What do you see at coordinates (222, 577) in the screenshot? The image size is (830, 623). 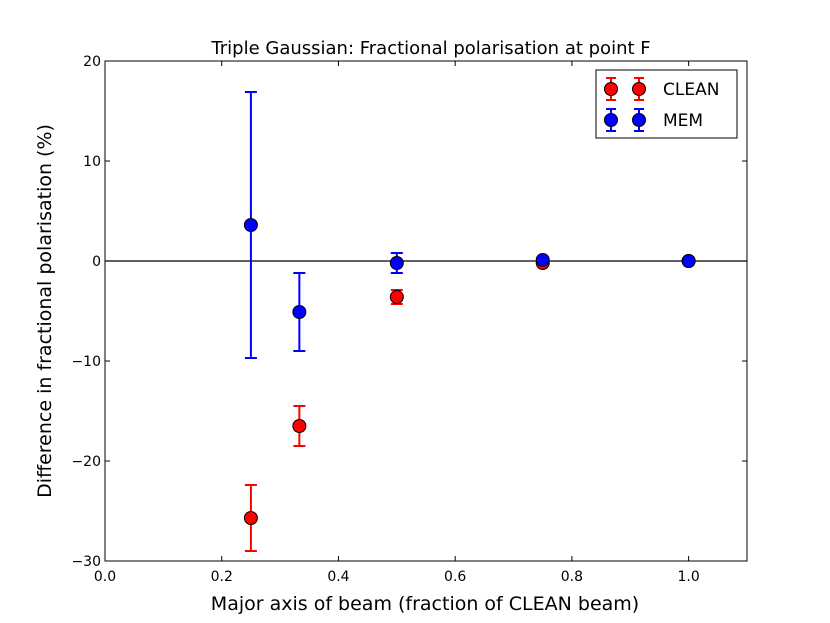 I see `x-tick-label: 0.2` at bounding box center [222, 577].